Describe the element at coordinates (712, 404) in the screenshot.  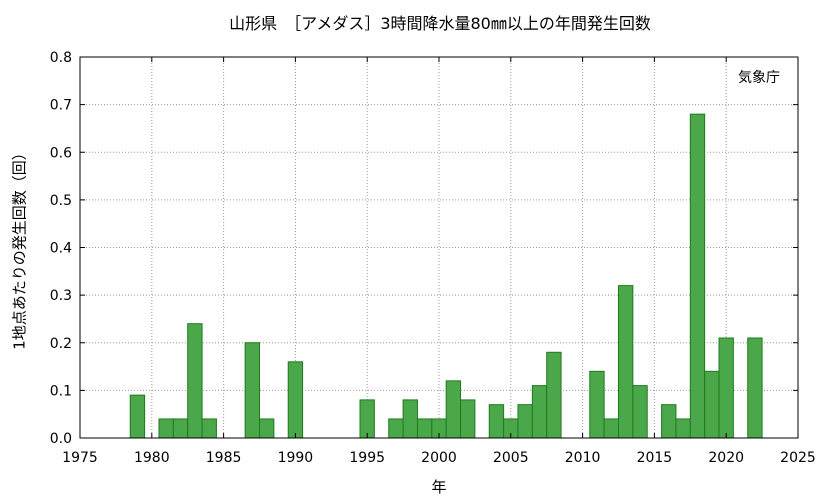
I see `bar-2019` at that location.